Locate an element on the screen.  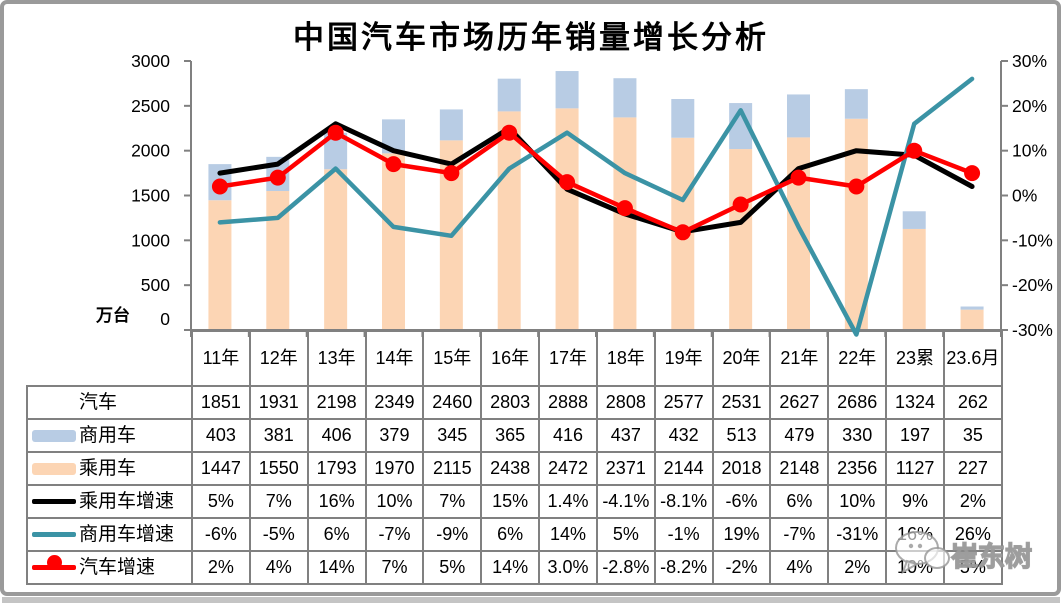
table-header-cell: 23.6月 is located at coordinates (972, 358).